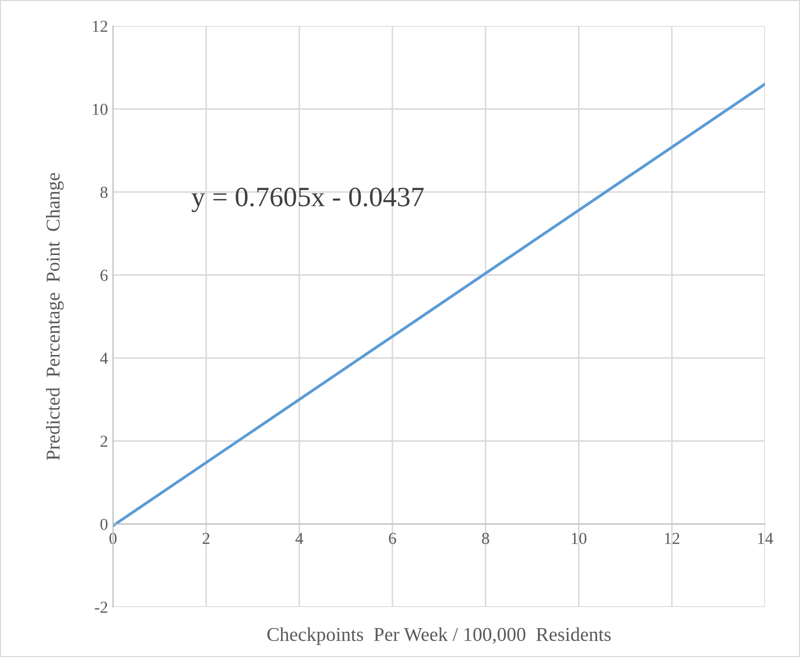  I want to click on x-tick-label: 6, so click(392, 538).